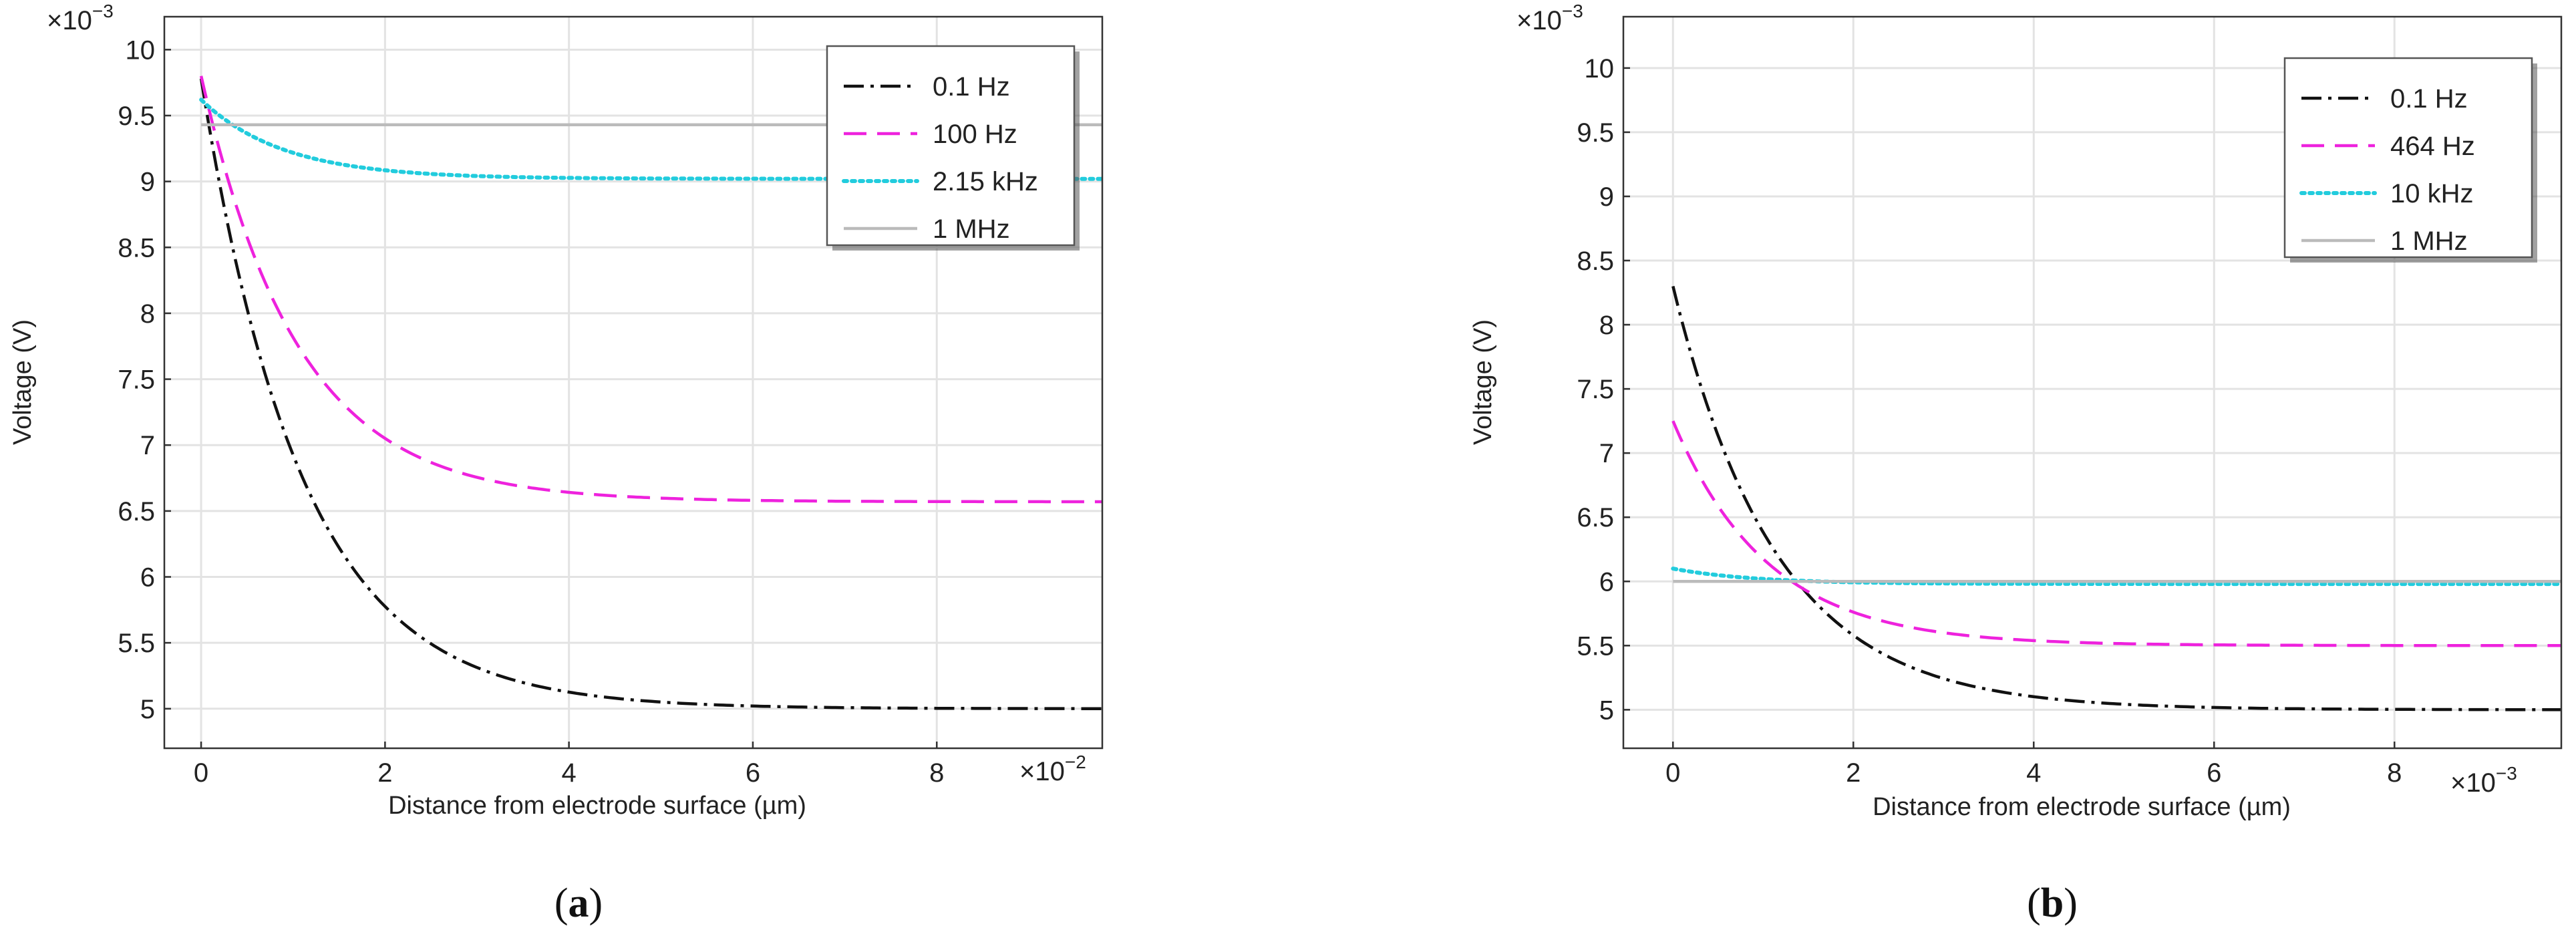 The height and width of the screenshot is (940, 2576). I want to click on x-tick-labels-b: 0 2 4 6 8, so click(2033, 773).